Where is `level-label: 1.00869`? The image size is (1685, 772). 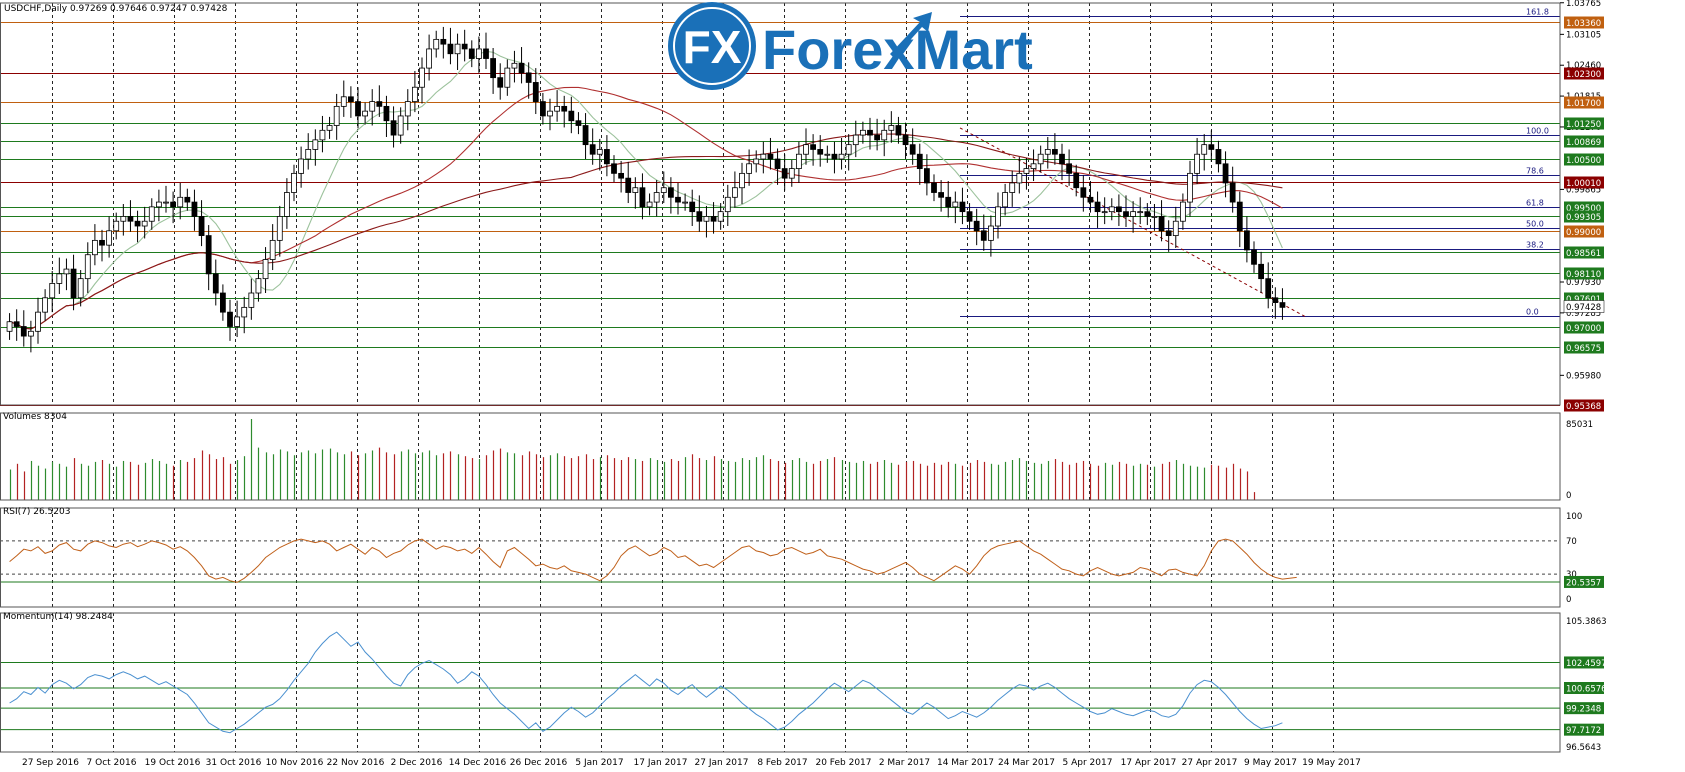
level-label: 1.00869 is located at coordinates (1583, 143).